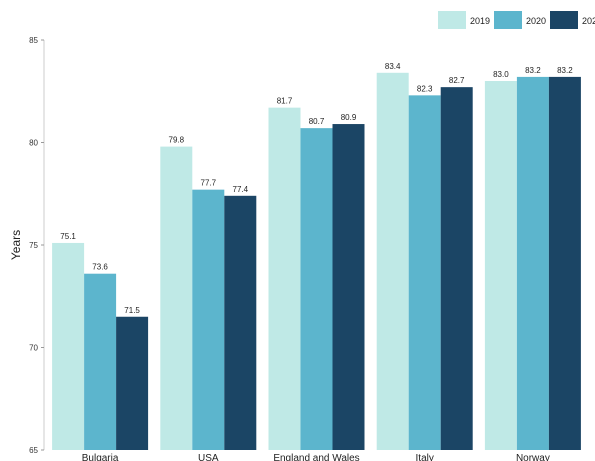 Image resolution: width=595 pixels, height=461 pixels. What do you see at coordinates (392, 261) in the screenshot?
I see `bar-italy-2019` at bounding box center [392, 261].